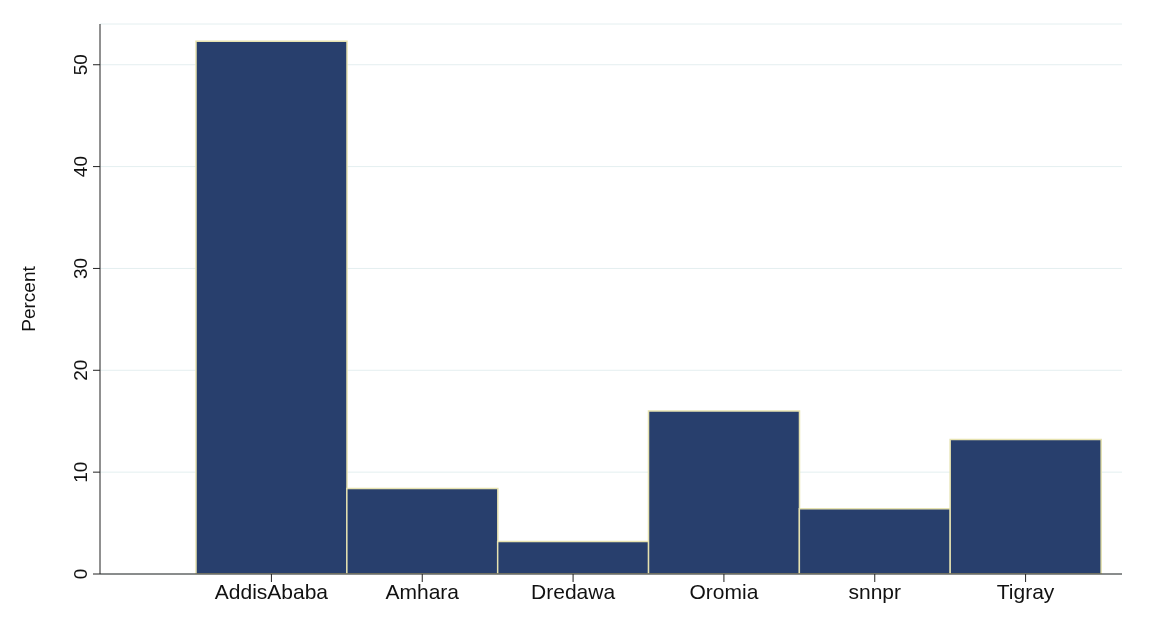  What do you see at coordinates (724, 591) in the screenshot?
I see `x-tick-label: Oromia` at bounding box center [724, 591].